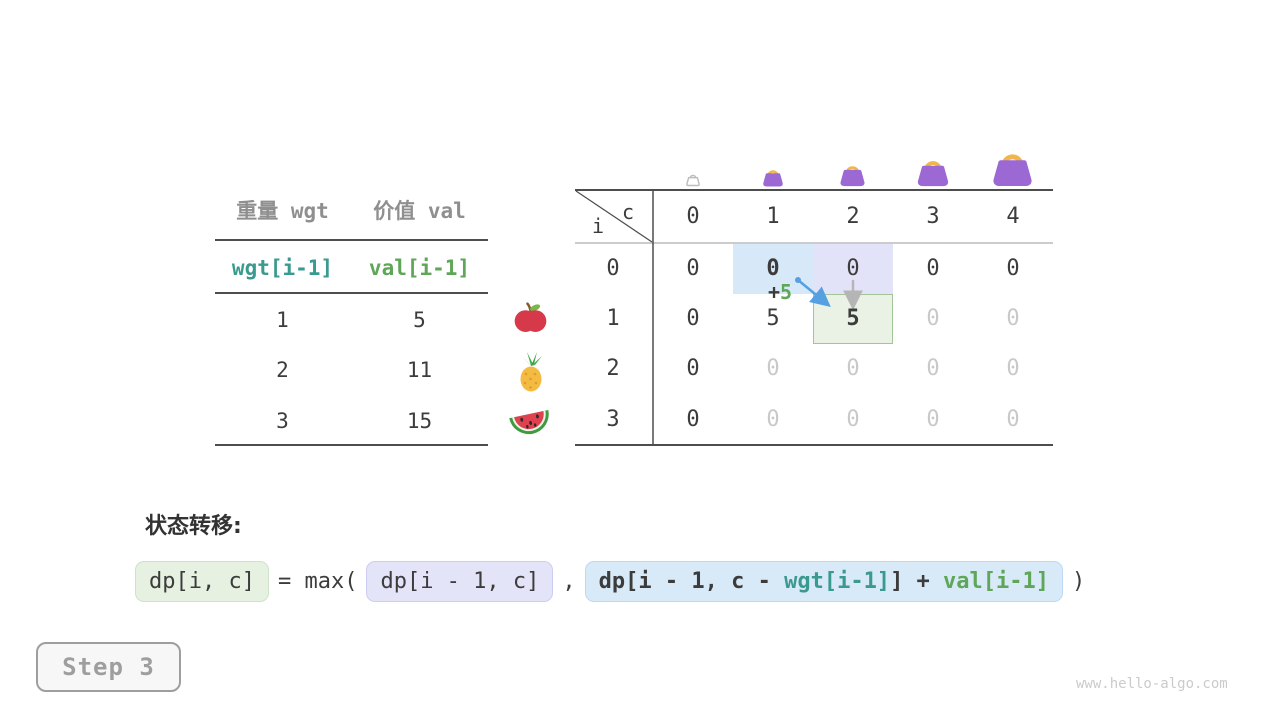  I want to click on dp-cell-0-3: 0, so click(933, 268).